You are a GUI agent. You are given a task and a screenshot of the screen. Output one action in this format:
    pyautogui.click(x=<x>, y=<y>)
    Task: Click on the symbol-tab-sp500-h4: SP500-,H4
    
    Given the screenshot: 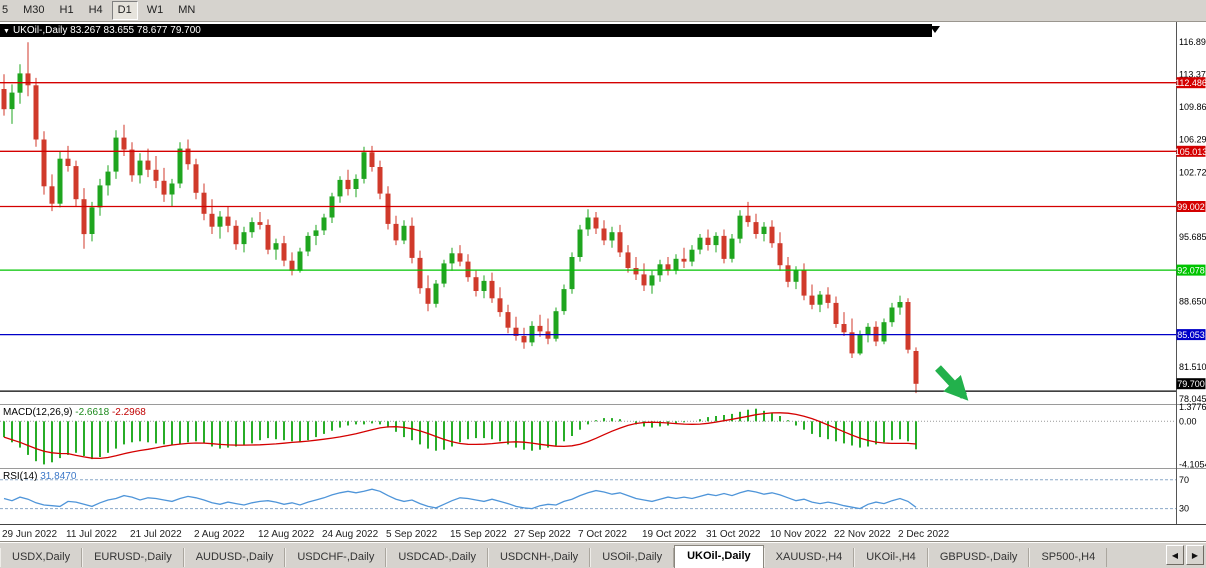 What is the action you would take?
    pyautogui.click(x=1068, y=557)
    